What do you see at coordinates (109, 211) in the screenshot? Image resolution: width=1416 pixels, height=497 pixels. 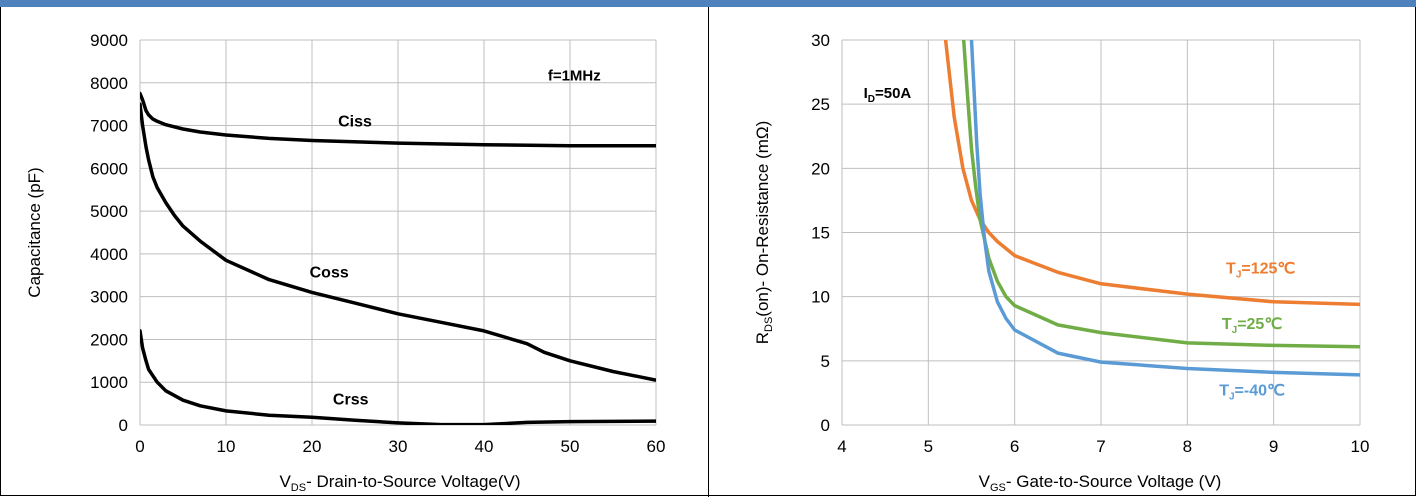 I see `y-tick-label: 5000` at bounding box center [109, 211].